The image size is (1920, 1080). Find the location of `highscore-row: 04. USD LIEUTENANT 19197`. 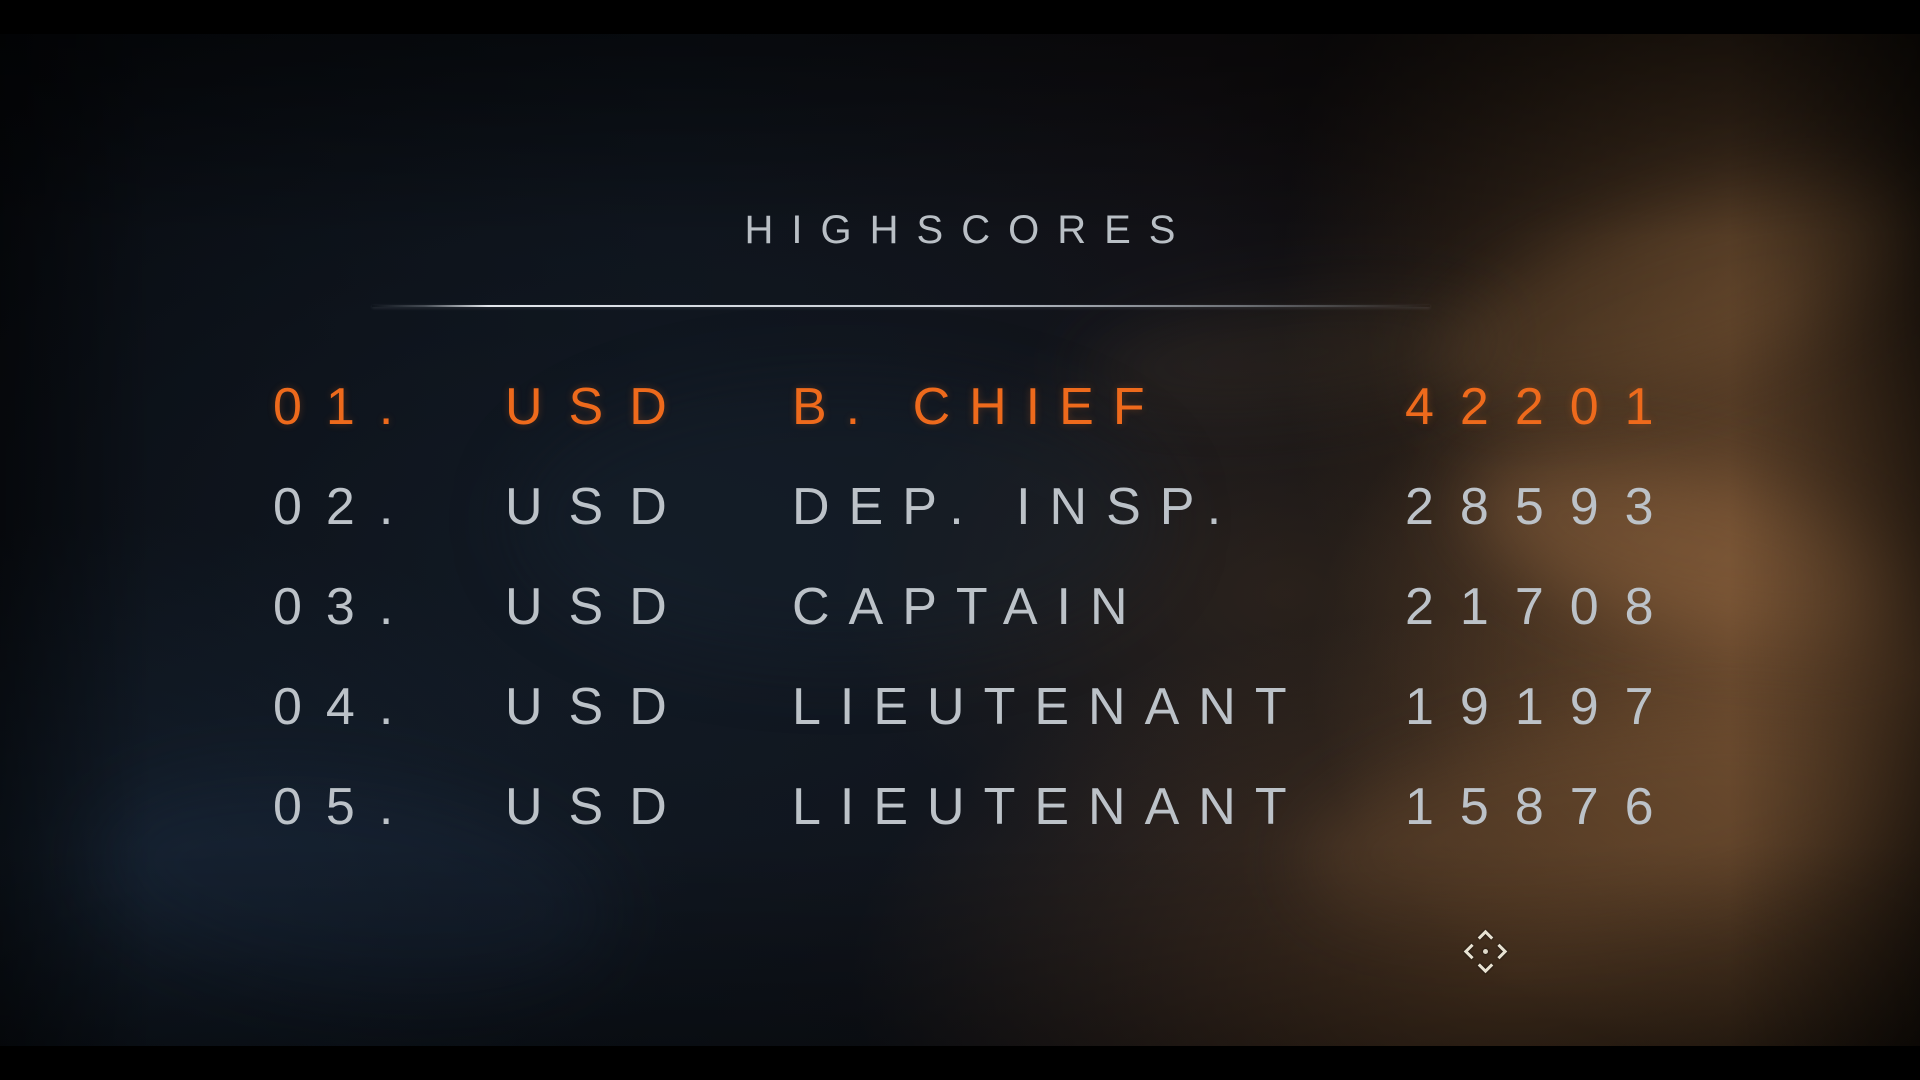

highscore-row: 04. USD LIEUTENANT 19197 is located at coordinates (960, 707).